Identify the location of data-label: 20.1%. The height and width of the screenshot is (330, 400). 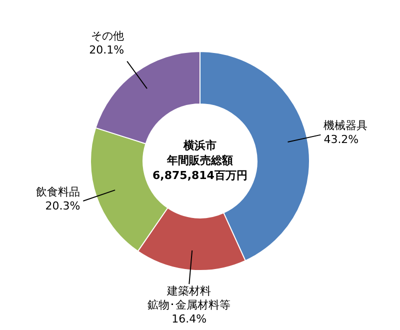
(106, 50).